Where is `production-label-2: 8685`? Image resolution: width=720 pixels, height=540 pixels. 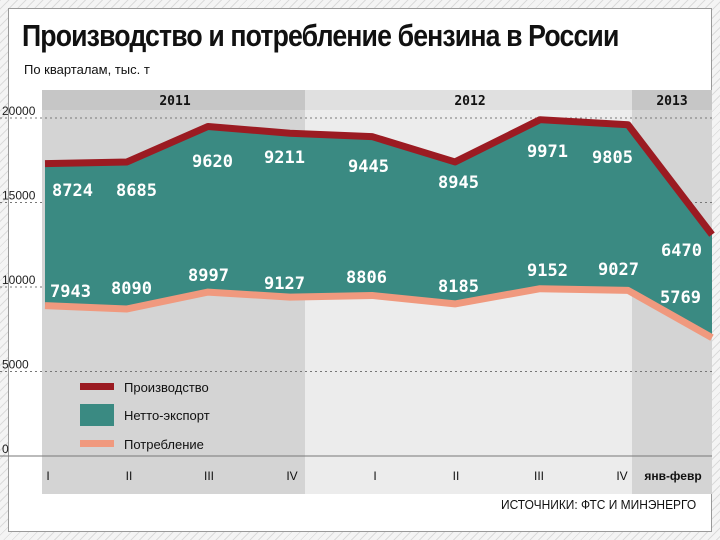 production-label-2: 8685 is located at coordinates (136, 191).